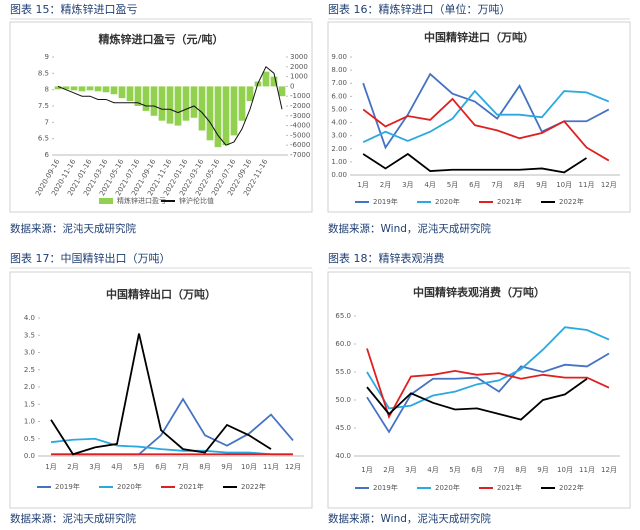  What do you see at coordinates (29, 353) in the screenshot?
I see `y-tick-label: 3.0` at bounding box center [29, 353].